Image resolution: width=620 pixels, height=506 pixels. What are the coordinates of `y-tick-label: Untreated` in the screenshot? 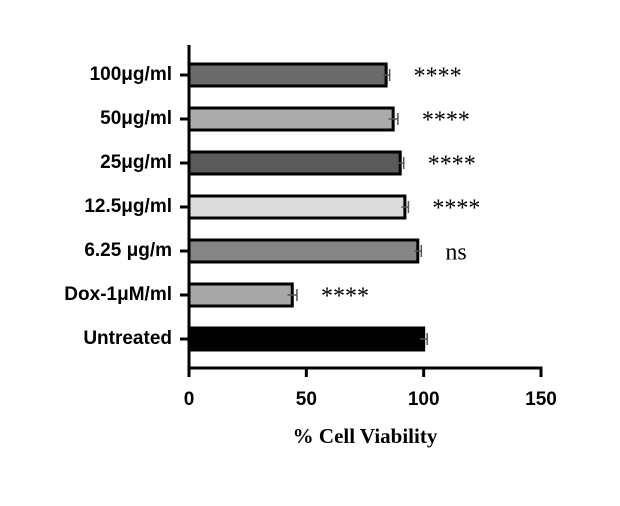 It's located at (127, 338).